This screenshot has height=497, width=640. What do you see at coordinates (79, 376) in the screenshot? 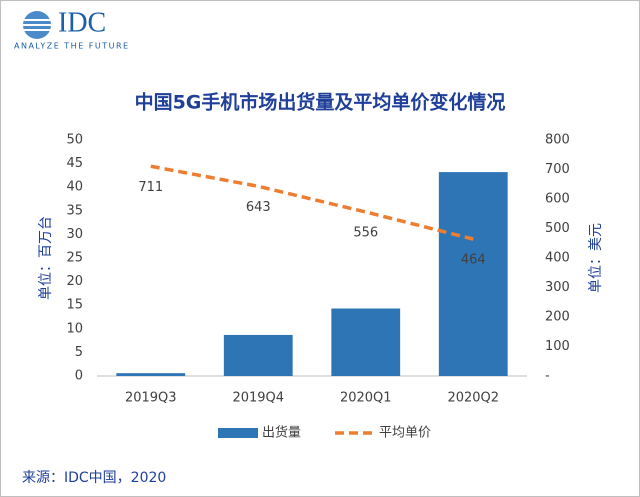
I see `y-tick-label: 0` at bounding box center [79, 376].